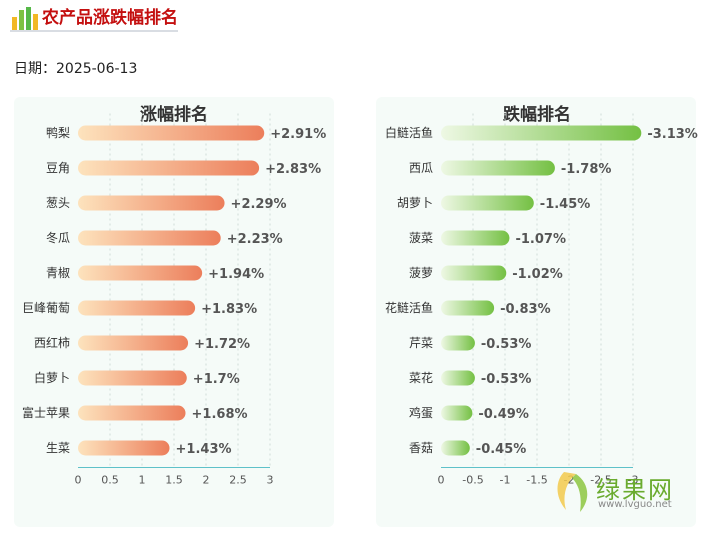 Image resolution: width=707 pixels, height=533 pixels. What do you see at coordinates (259, 204) in the screenshot?
I see `rise-value-label: +2.29%` at bounding box center [259, 204].